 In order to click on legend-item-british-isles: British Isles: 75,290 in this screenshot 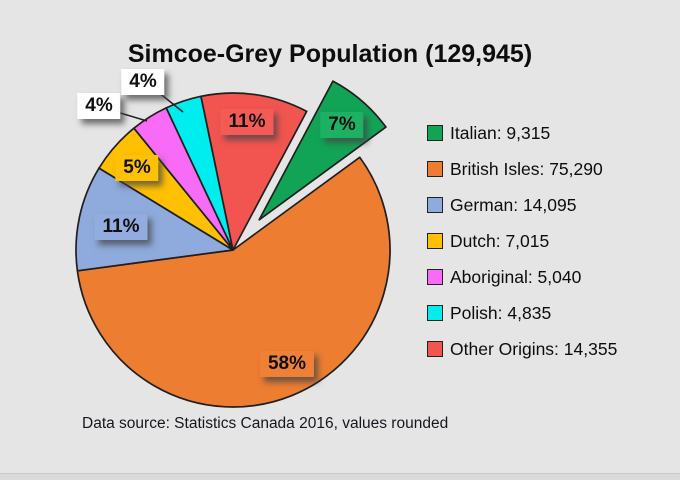, I will do `click(522, 169)`.